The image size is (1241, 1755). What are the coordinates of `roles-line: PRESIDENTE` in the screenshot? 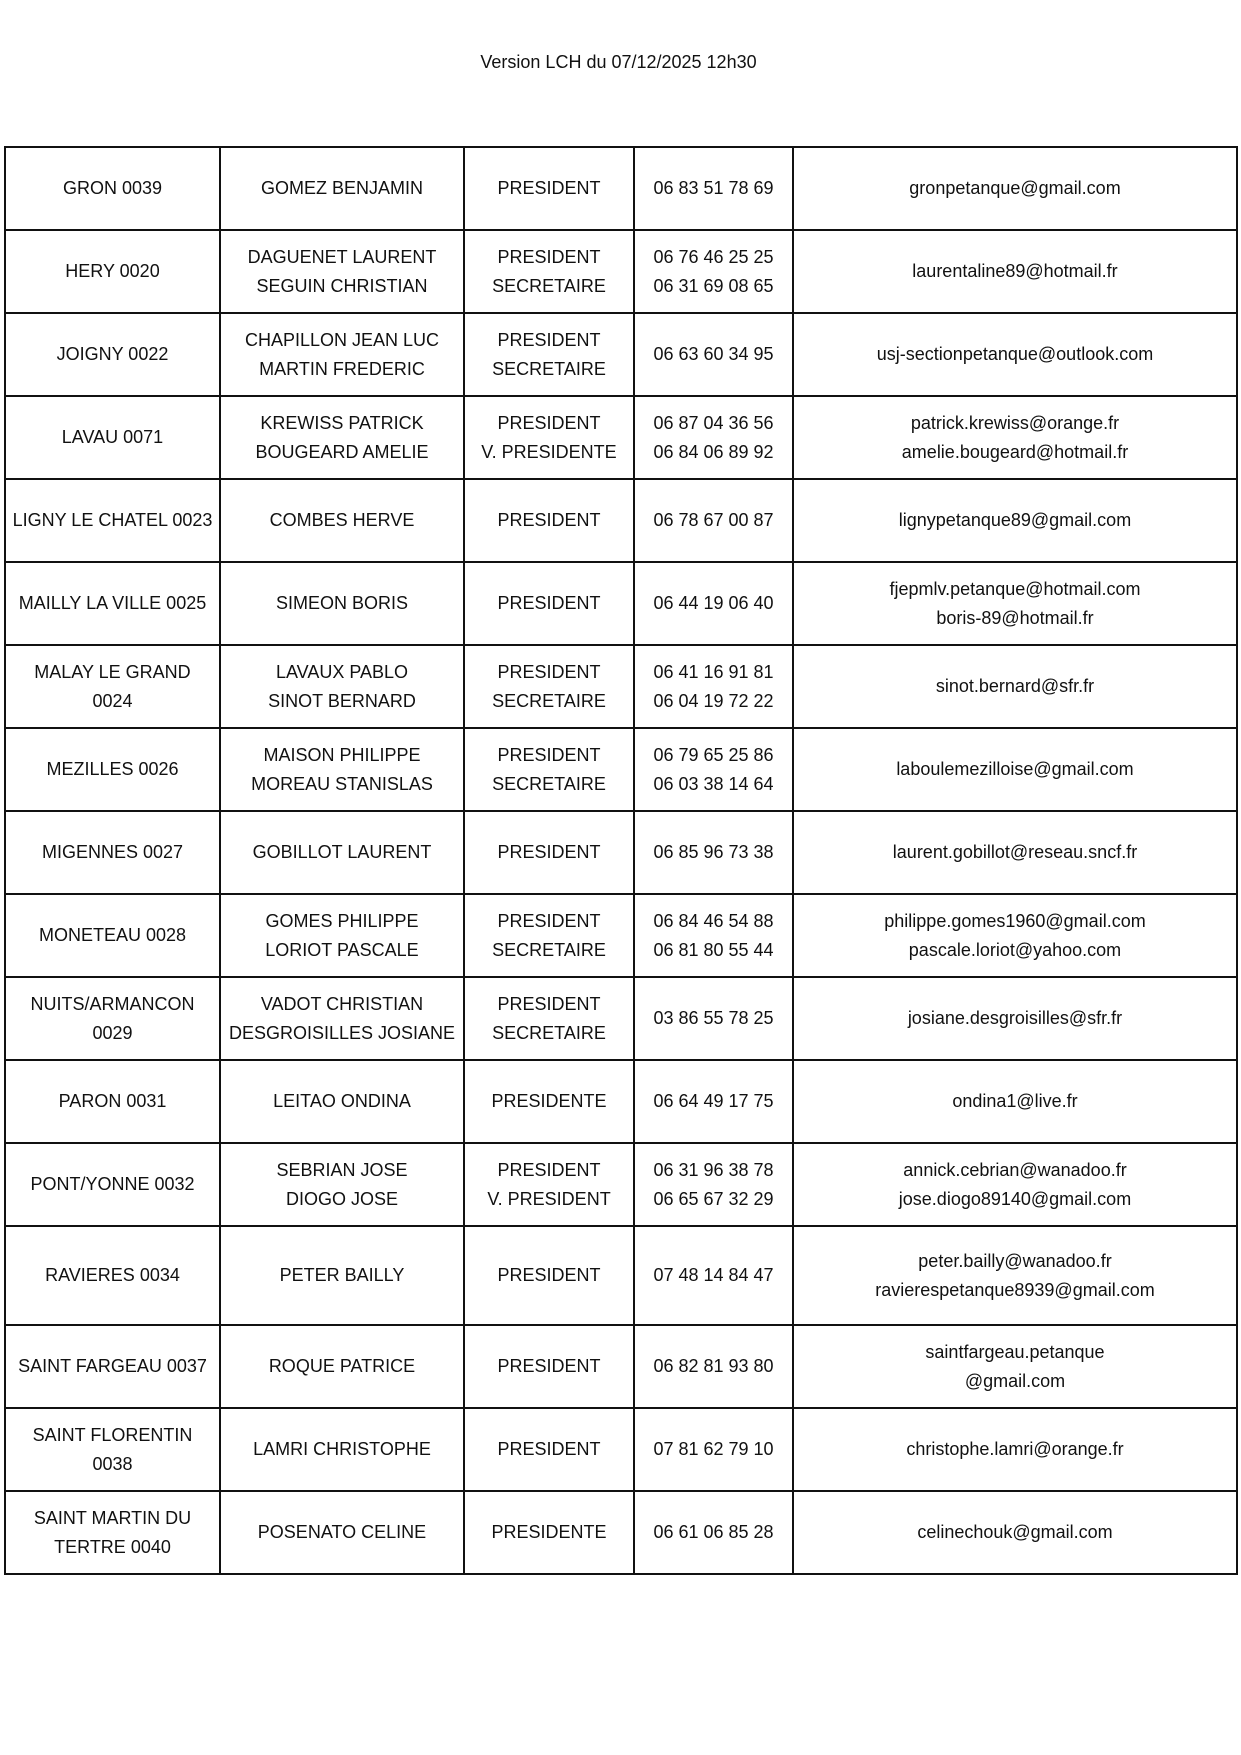 It's located at (549, 1101).